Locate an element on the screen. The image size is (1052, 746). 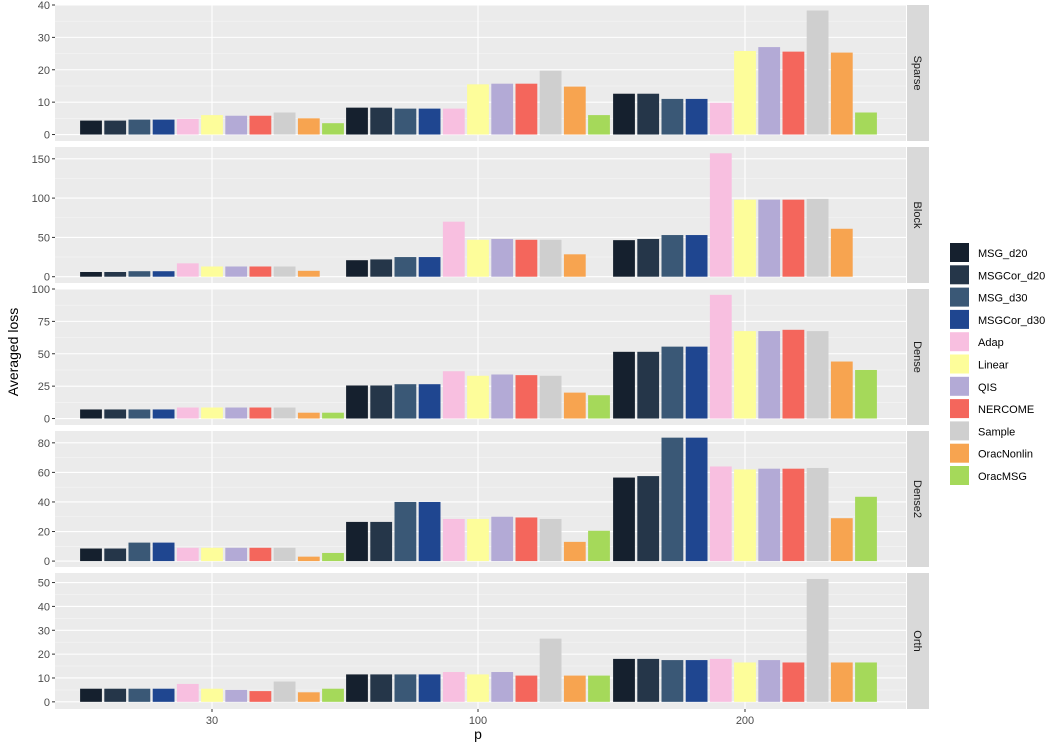
legend-item-msg-d30: MSG_d30 is located at coordinates (989, 297).